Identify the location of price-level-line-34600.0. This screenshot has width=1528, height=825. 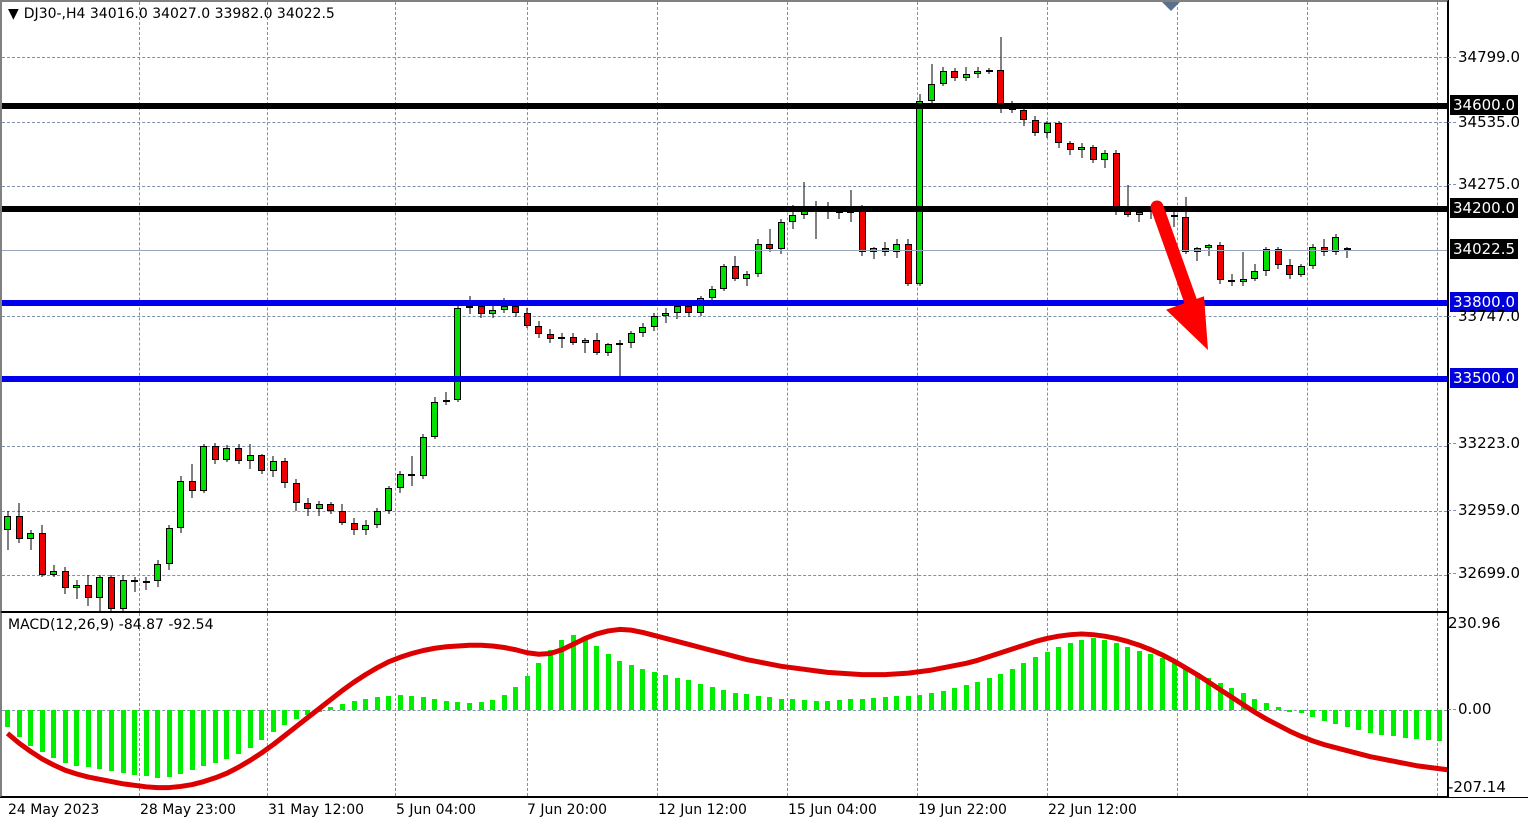
(724, 106).